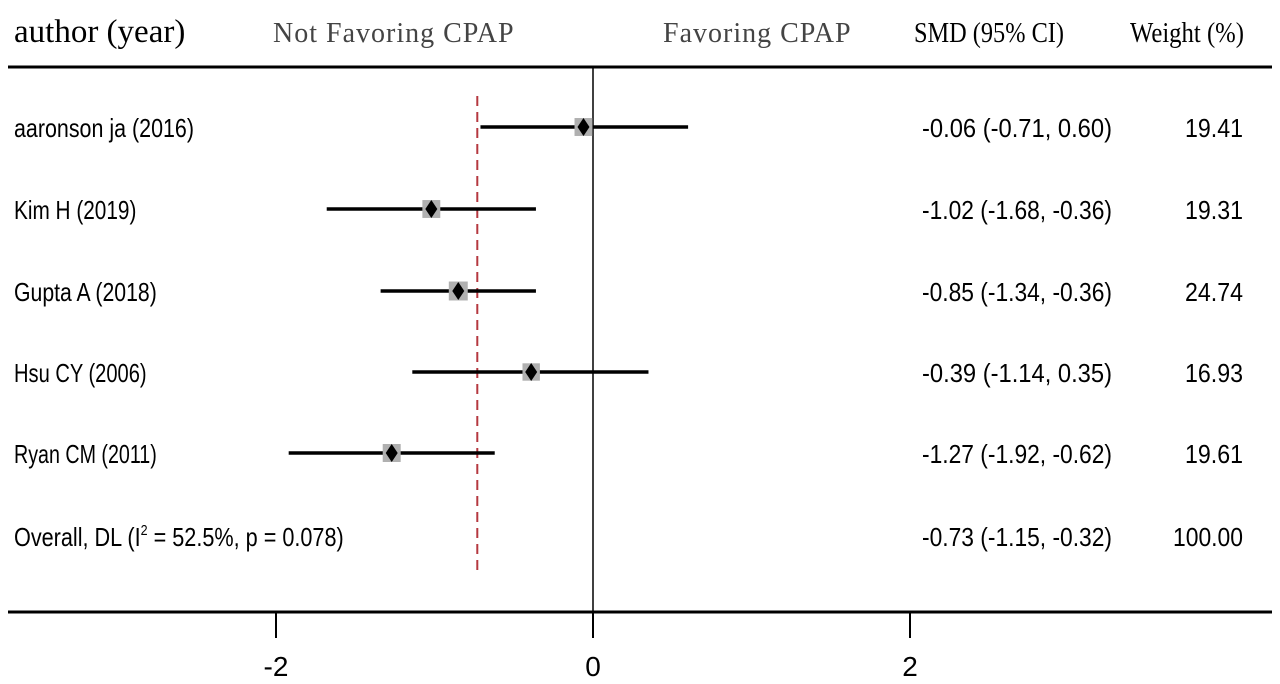  Describe the element at coordinates (85, 454) in the screenshot. I see `study-label: Ryan CM (2011)` at that location.